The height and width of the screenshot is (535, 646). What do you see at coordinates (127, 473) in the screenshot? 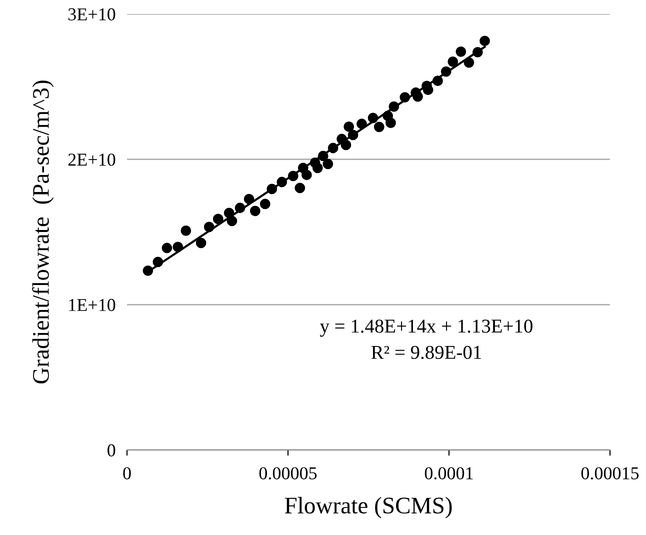
I see `x-tick-label: 0` at bounding box center [127, 473].